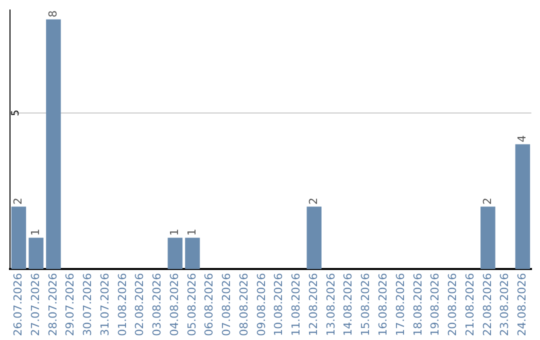 Image resolution: width=540 pixels, height=340 pixels. What do you see at coordinates (348, 304) in the screenshot?
I see `x-tick-label: 14.08.2026` at bounding box center [348, 304].